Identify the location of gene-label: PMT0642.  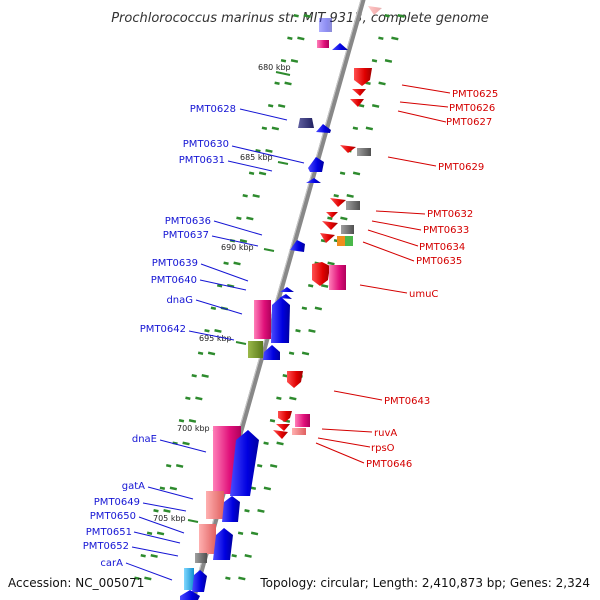
(163, 329).